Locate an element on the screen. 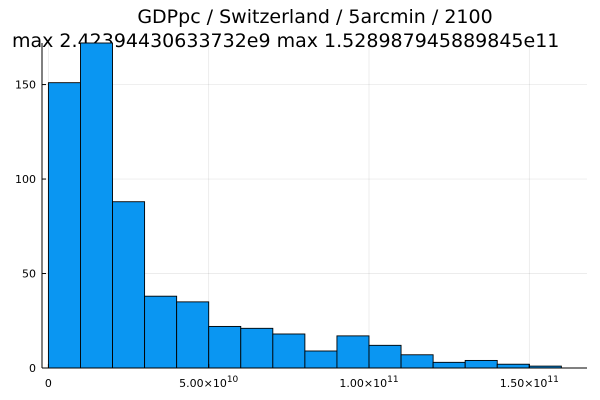  y-tick-label: 50 is located at coordinates (29, 274).